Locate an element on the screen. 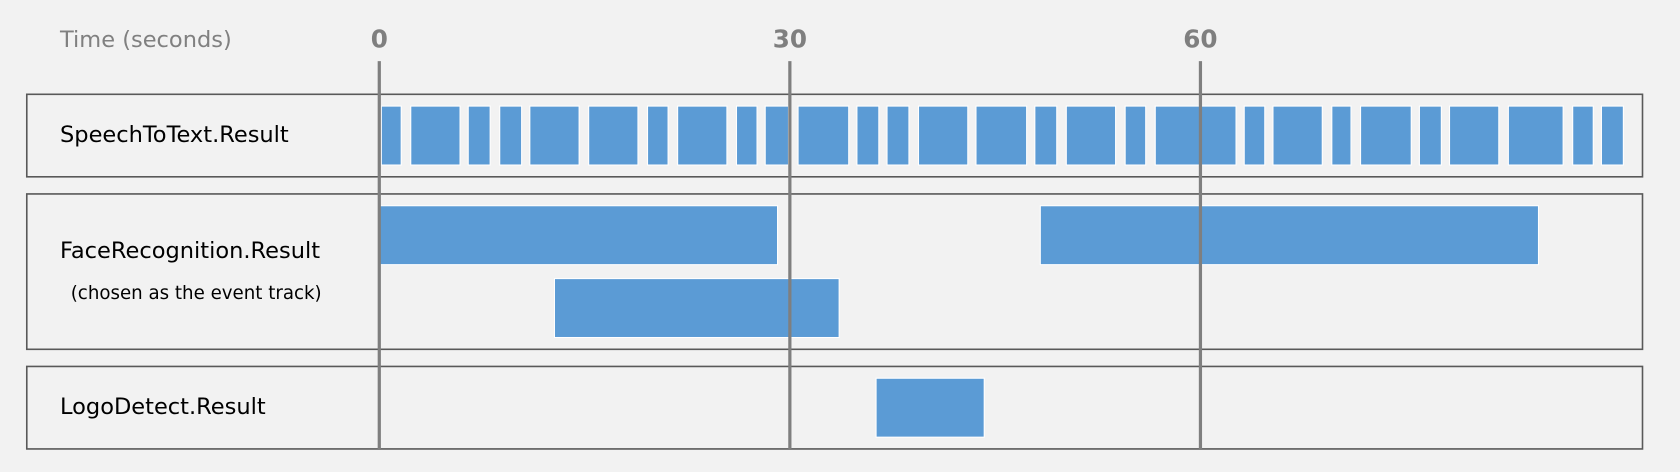 This screenshot has height=472, width=1680. track-label: SpeechToText.Result is located at coordinates (174, 135).